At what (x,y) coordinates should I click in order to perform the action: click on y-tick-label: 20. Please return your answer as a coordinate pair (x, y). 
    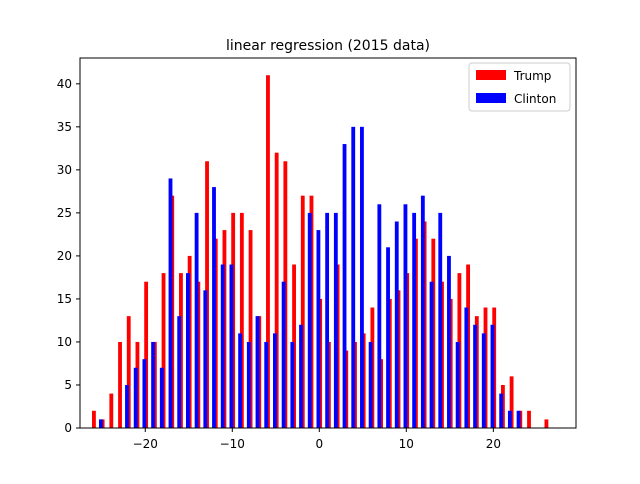
    Looking at the image, I should click on (64, 256).